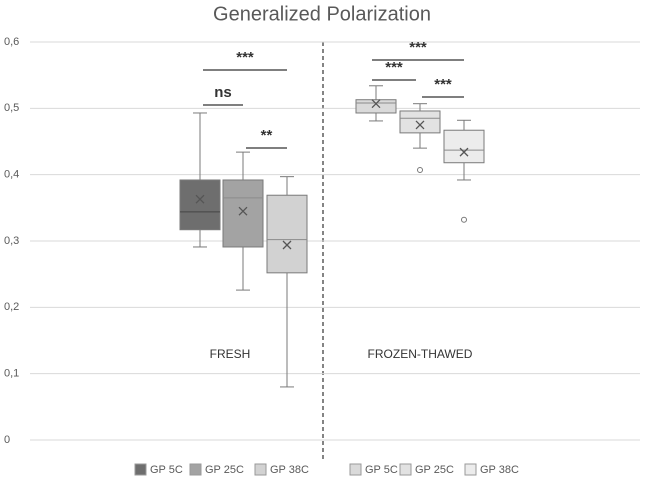  What do you see at coordinates (420, 354) in the screenshot?
I see `group-label: FROZEN-THAWED` at bounding box center [420, 354].